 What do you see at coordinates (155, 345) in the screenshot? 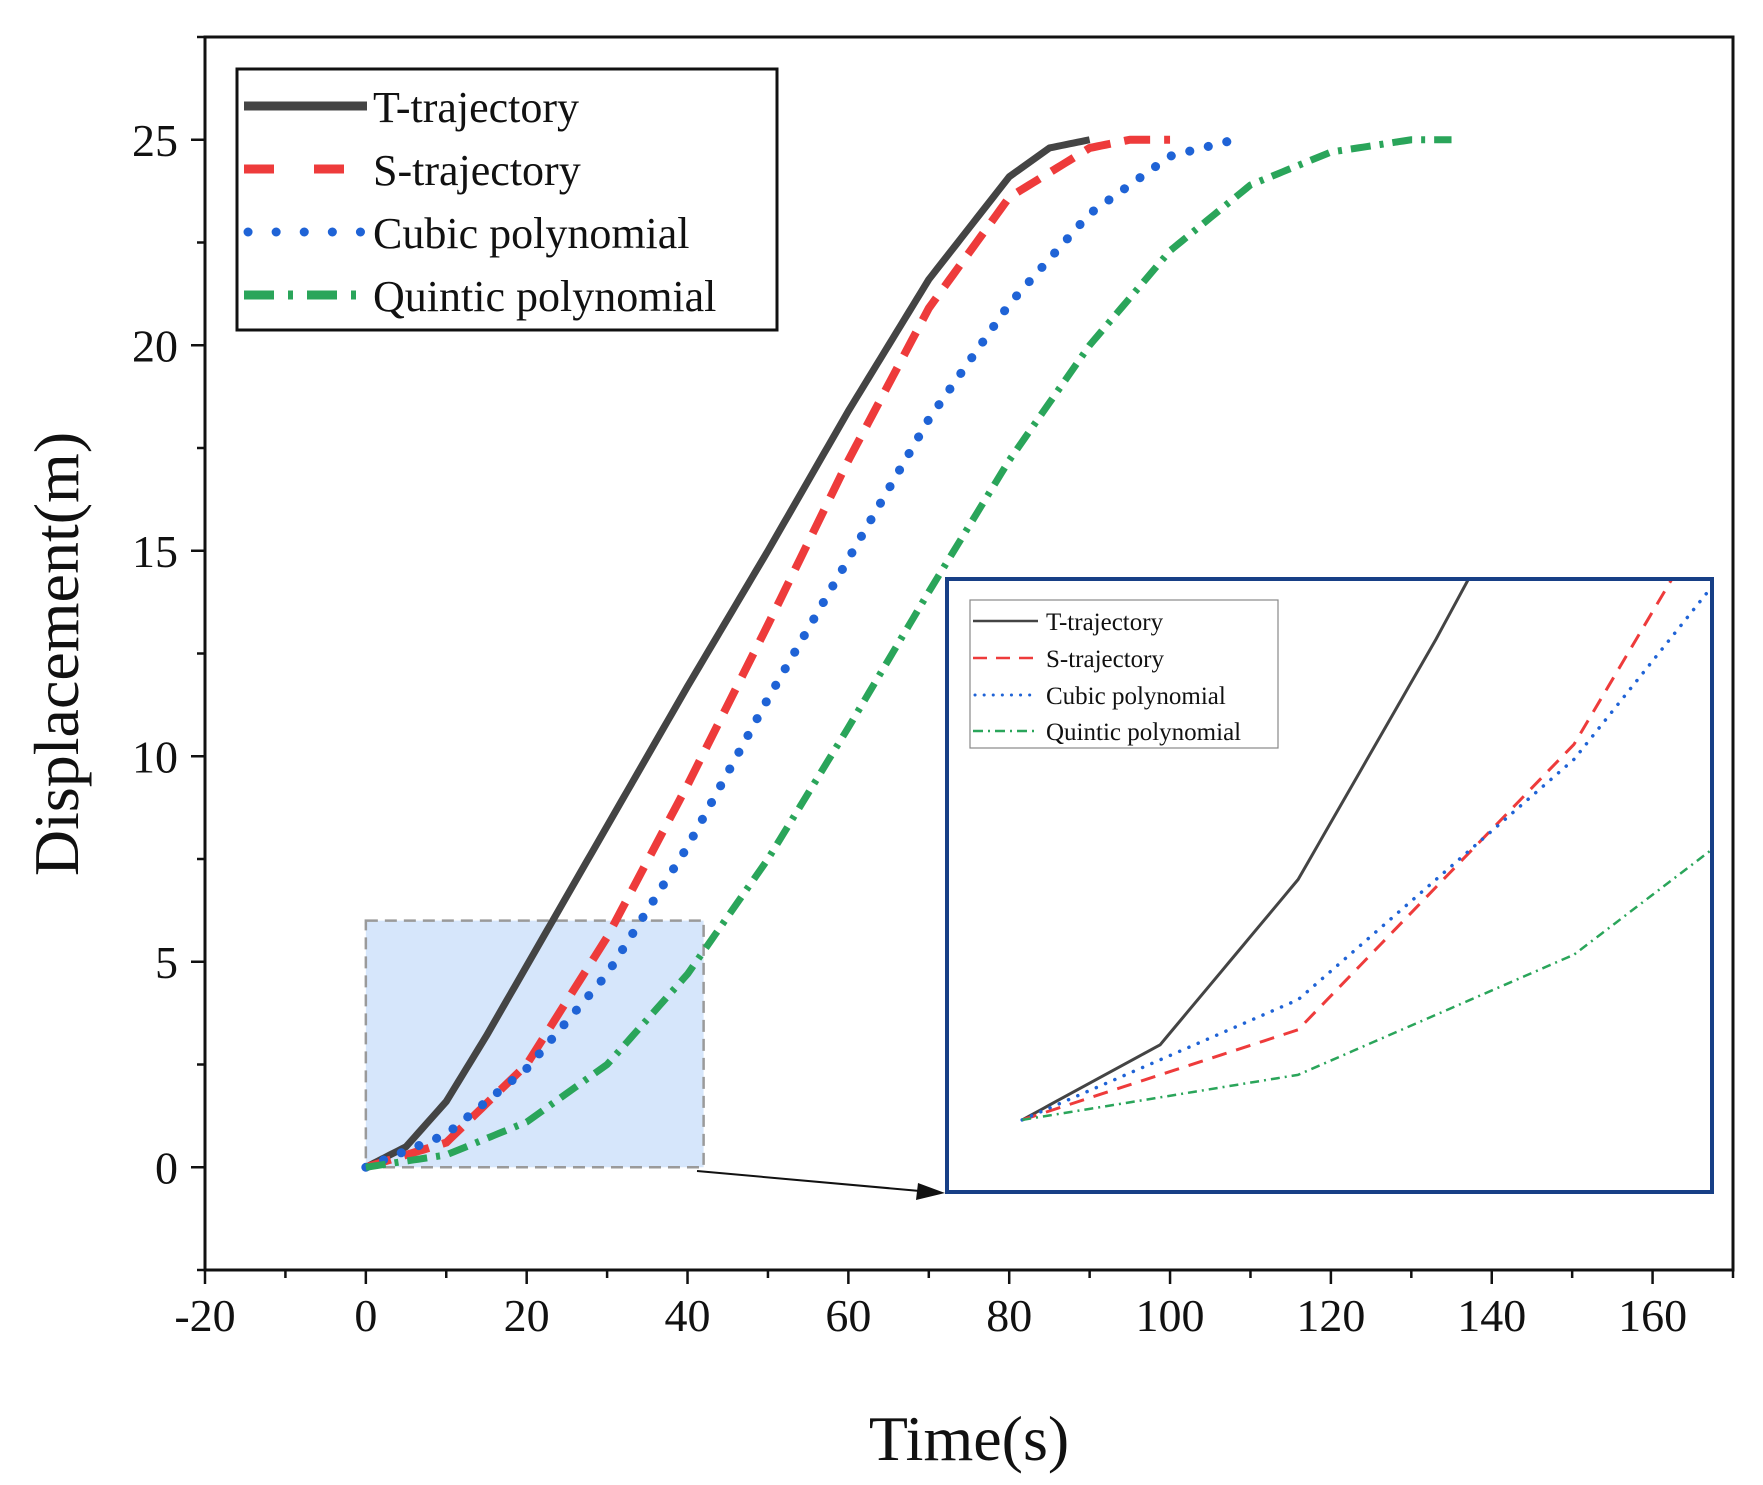
I see `y-tick-label: 20` at bounding box center [155, 345].